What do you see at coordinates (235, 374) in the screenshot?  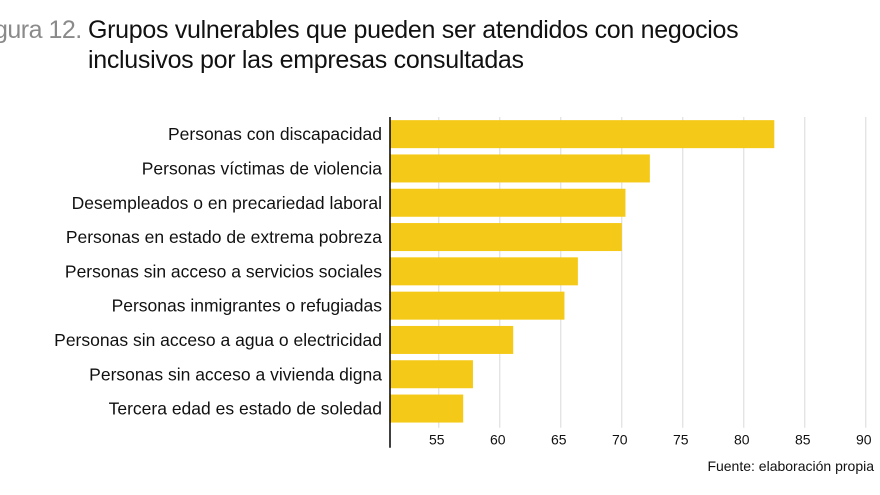 I see `category-label: Personas sin acceso a vivienda digna` at bounding box center [235, 374].